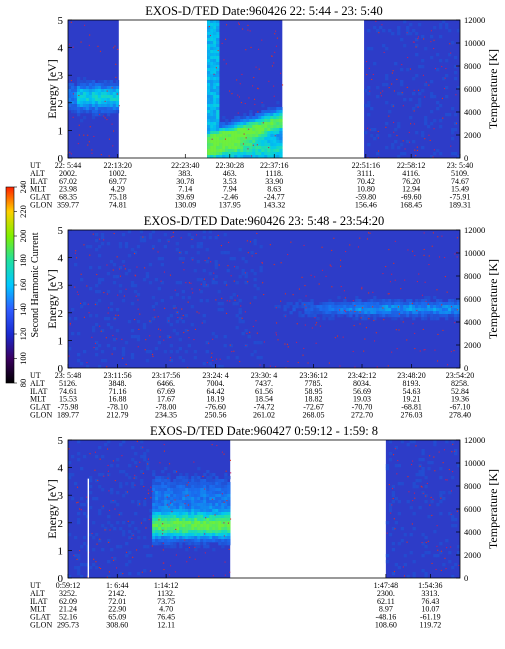  I want to click on table-cell: 22:23:40, so click(185, 165).